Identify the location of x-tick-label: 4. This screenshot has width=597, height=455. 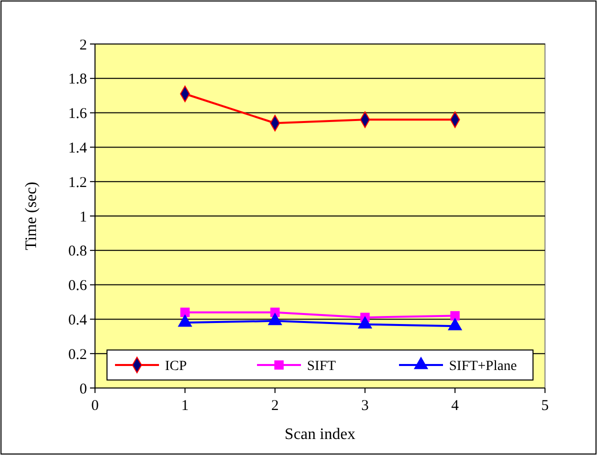
(455, 406).